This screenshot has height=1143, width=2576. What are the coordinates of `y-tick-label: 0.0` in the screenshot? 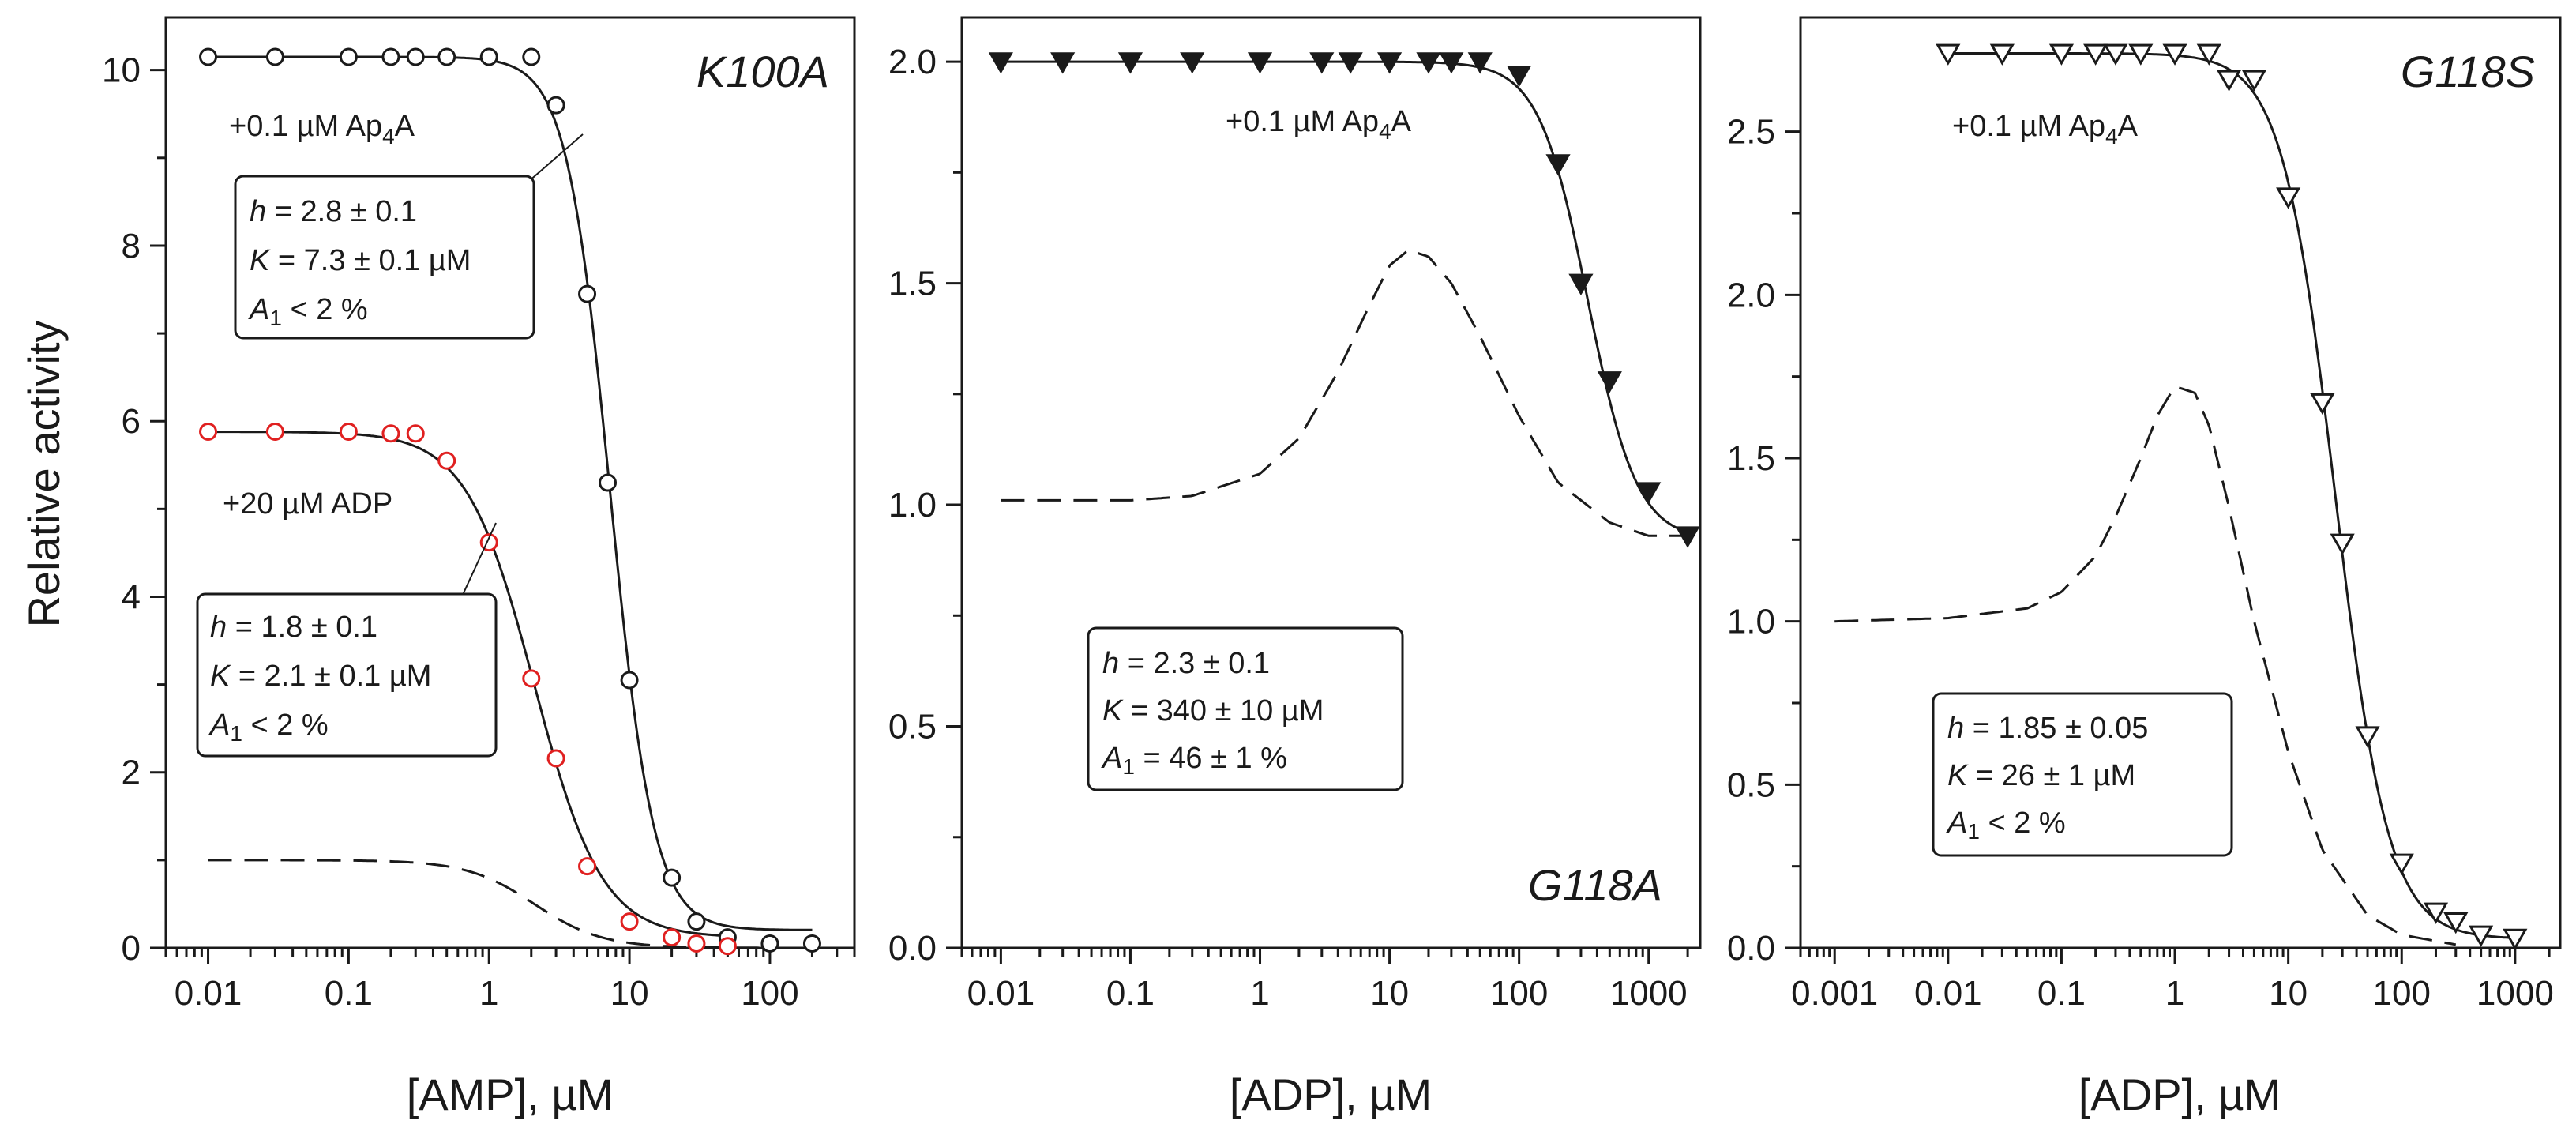 It's located at (912, 948).